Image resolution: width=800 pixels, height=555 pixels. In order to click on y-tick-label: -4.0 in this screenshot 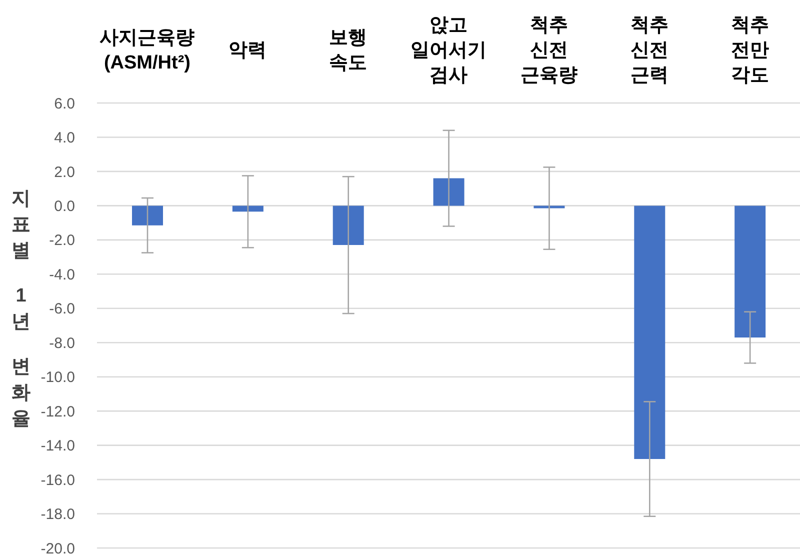, I will do `click(62, 275)`.